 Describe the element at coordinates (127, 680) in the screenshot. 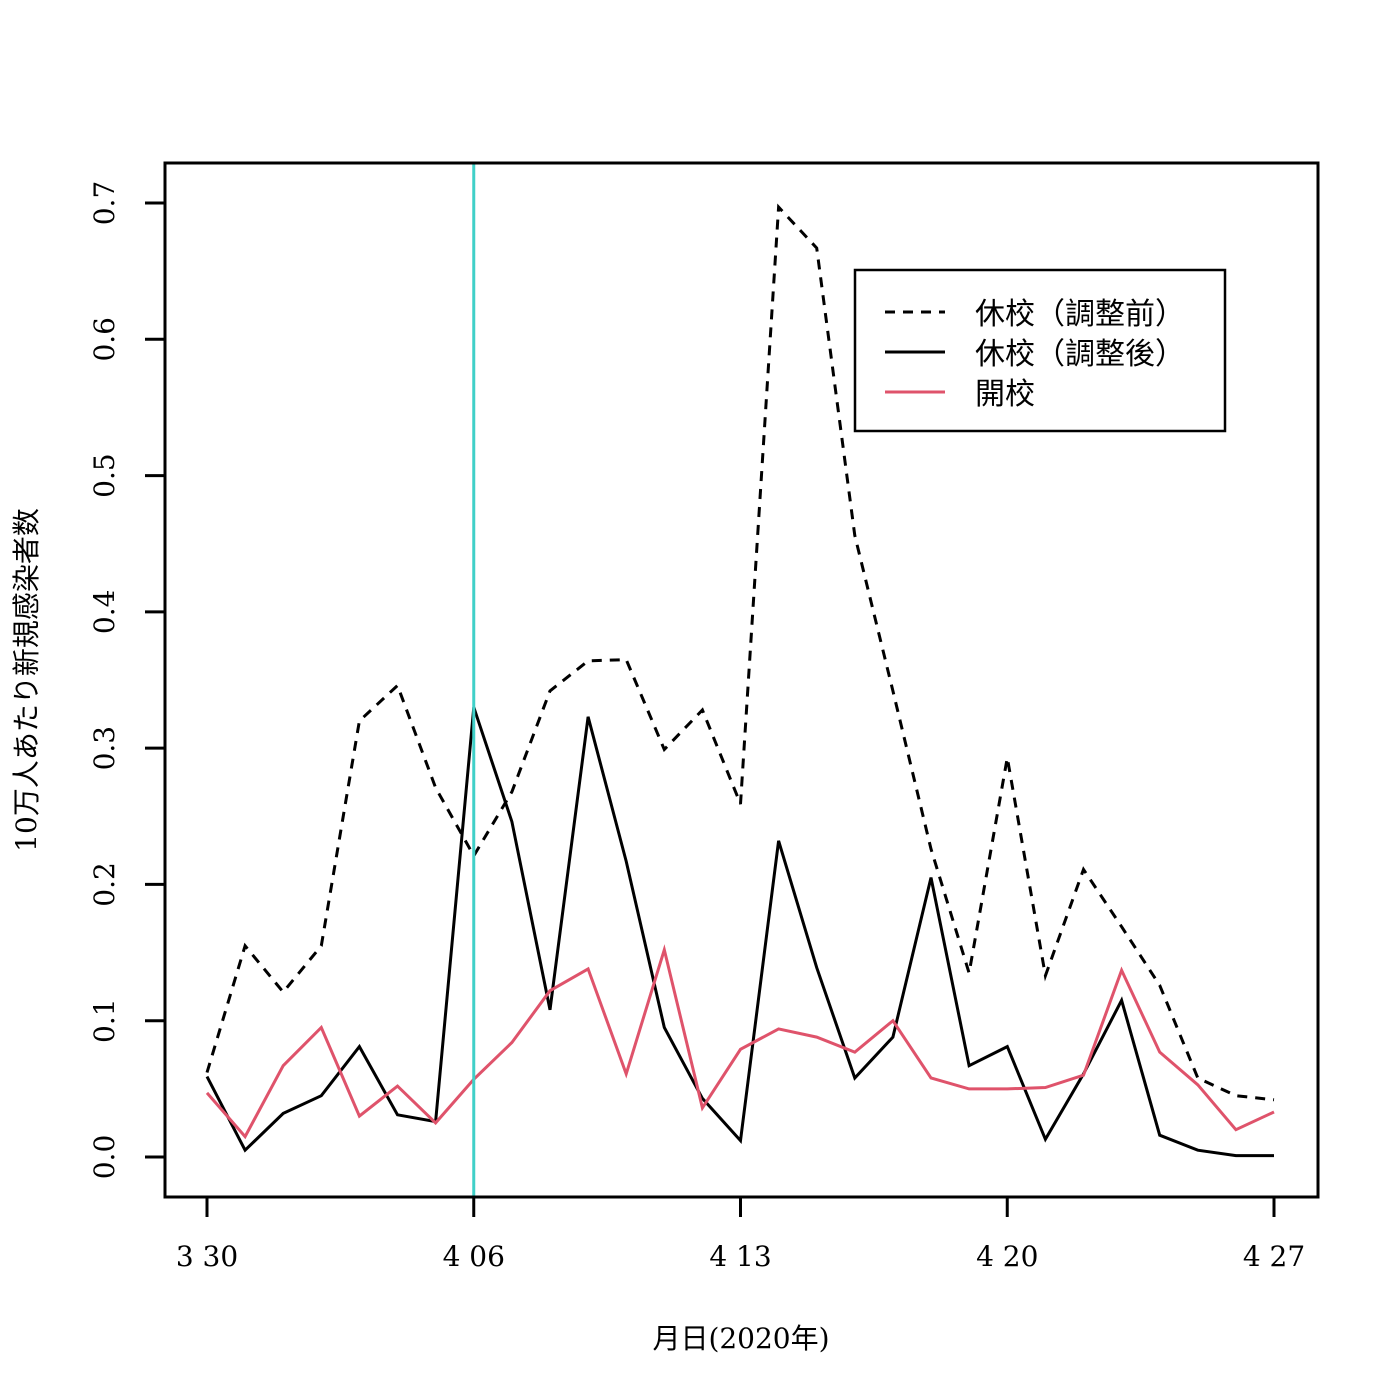

I see `y-axis: 0.0 0.1 0.2 0.3 0.4 0.5 0.6 0.7` at that location.